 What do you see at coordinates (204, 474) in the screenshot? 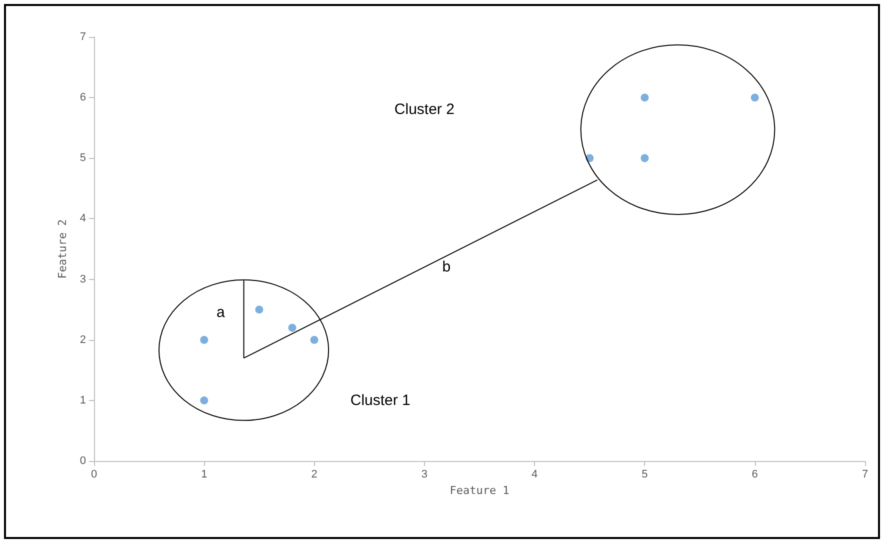
I see `x-tick-label: 1` at bounding box center [204, 474].